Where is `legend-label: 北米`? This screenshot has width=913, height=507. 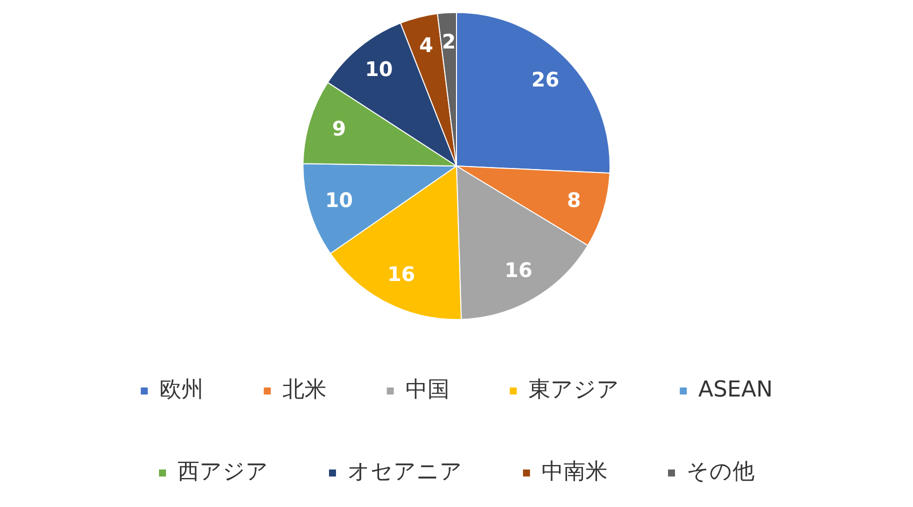
legend-label: 北米 is located at coordinates (304, 390).